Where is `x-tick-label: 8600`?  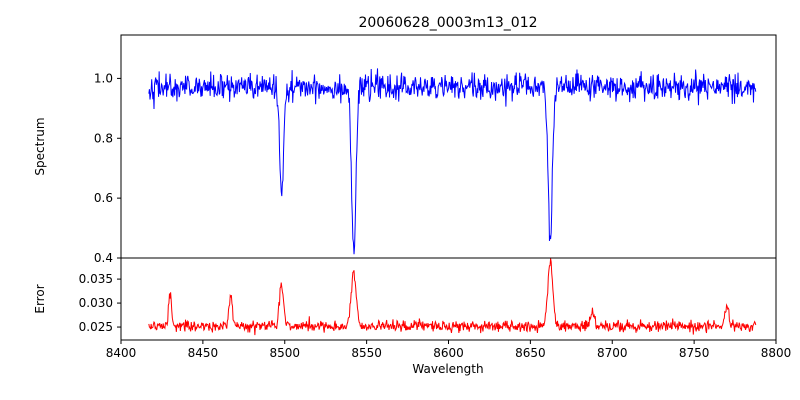
x-tick-label: 8600 is located at coordinates (448, 353).